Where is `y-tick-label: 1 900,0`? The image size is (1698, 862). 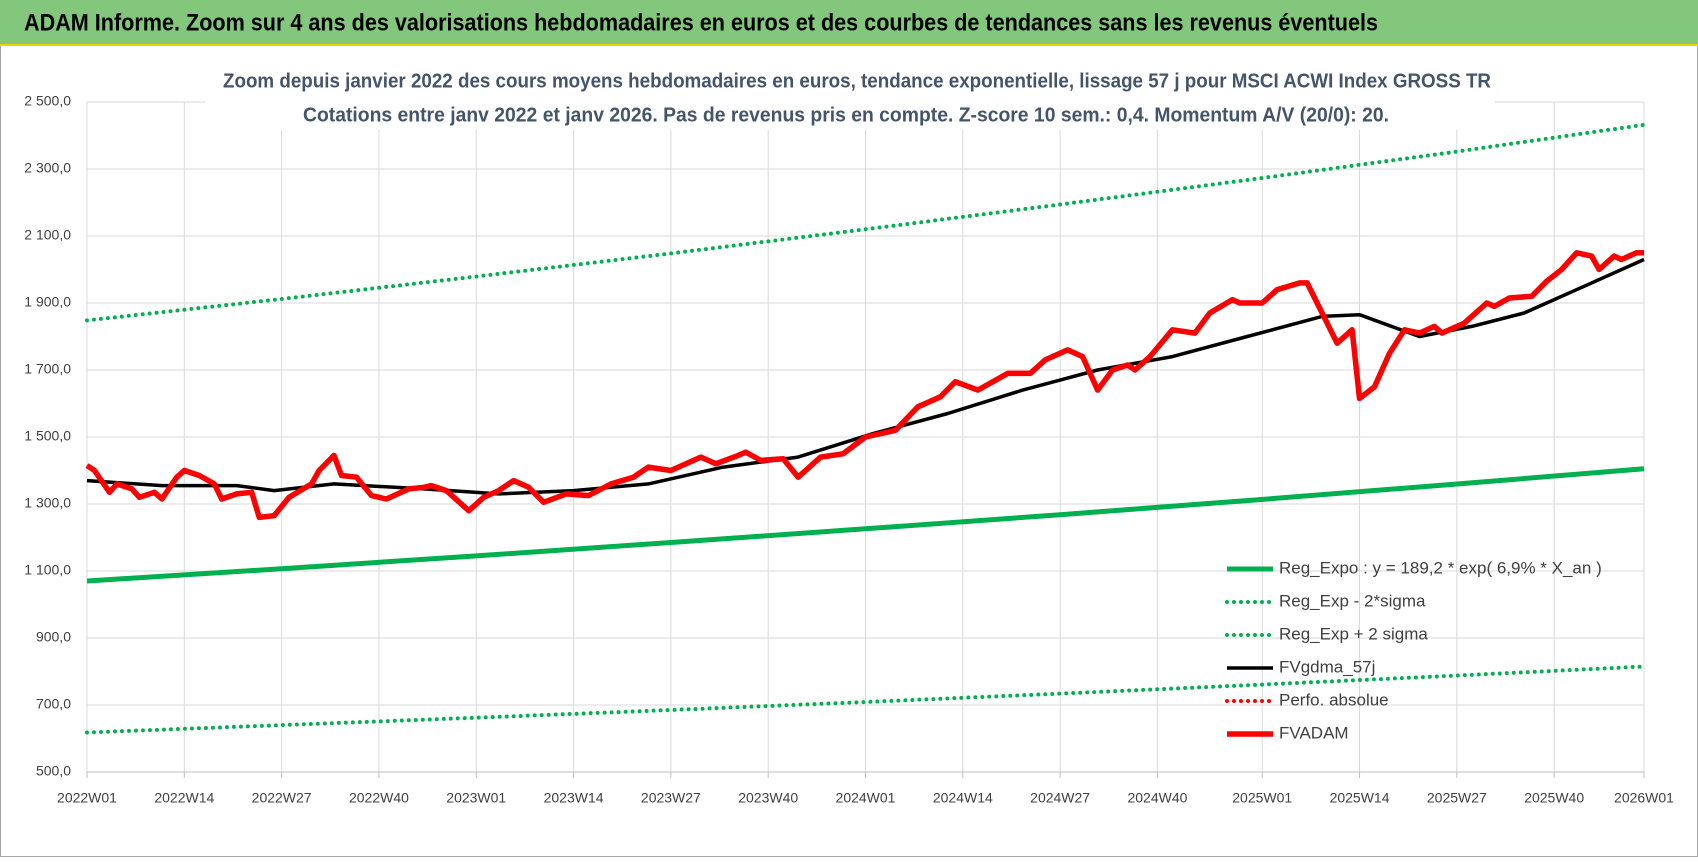
y-tick-label: 1 900,0 is located at coordinates (47, 302).